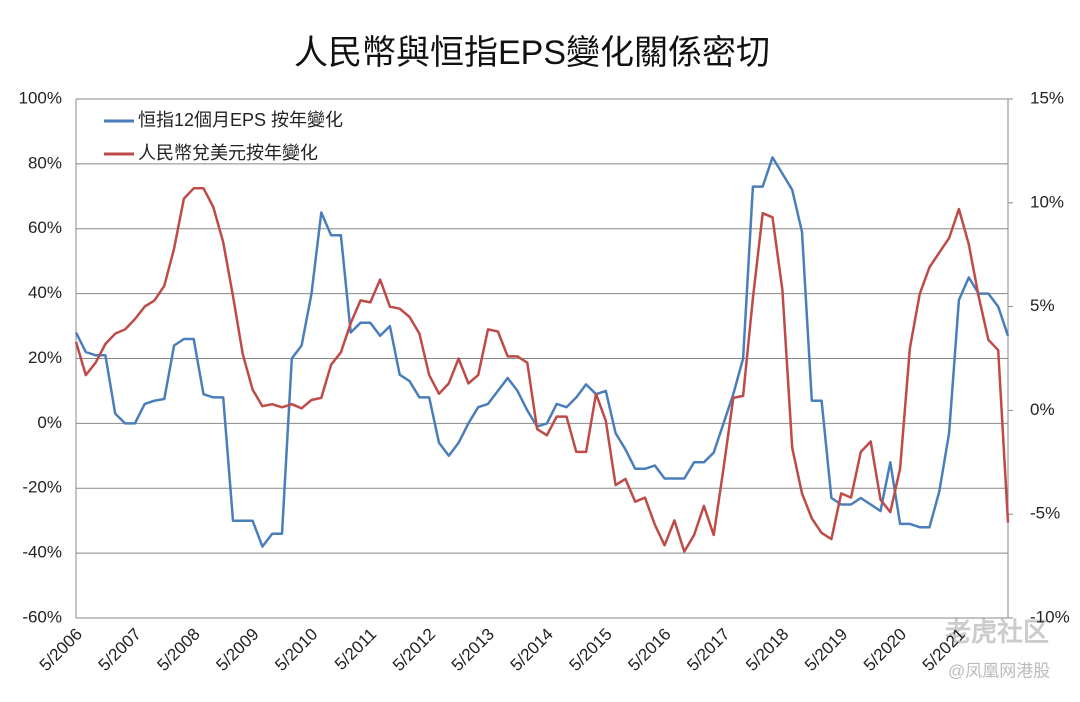 Image resolution: width=1080 pixels, height=702 pixels. Describe the element at coordinates (45, 227) in the screenshot. I see `y-tick-label: 60%` at that location.